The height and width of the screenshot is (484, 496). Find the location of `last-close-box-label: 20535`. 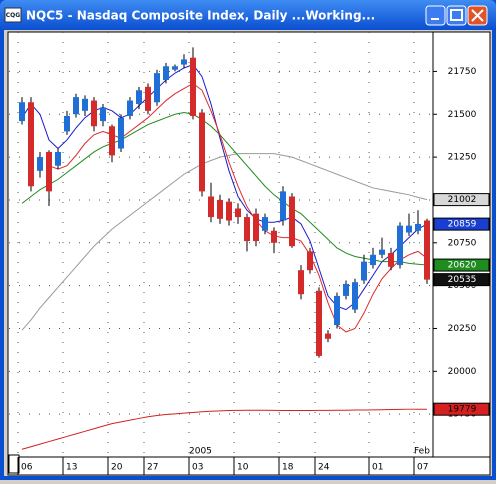

last-close-box-label: 20535 is located at coordinates (462, 280).